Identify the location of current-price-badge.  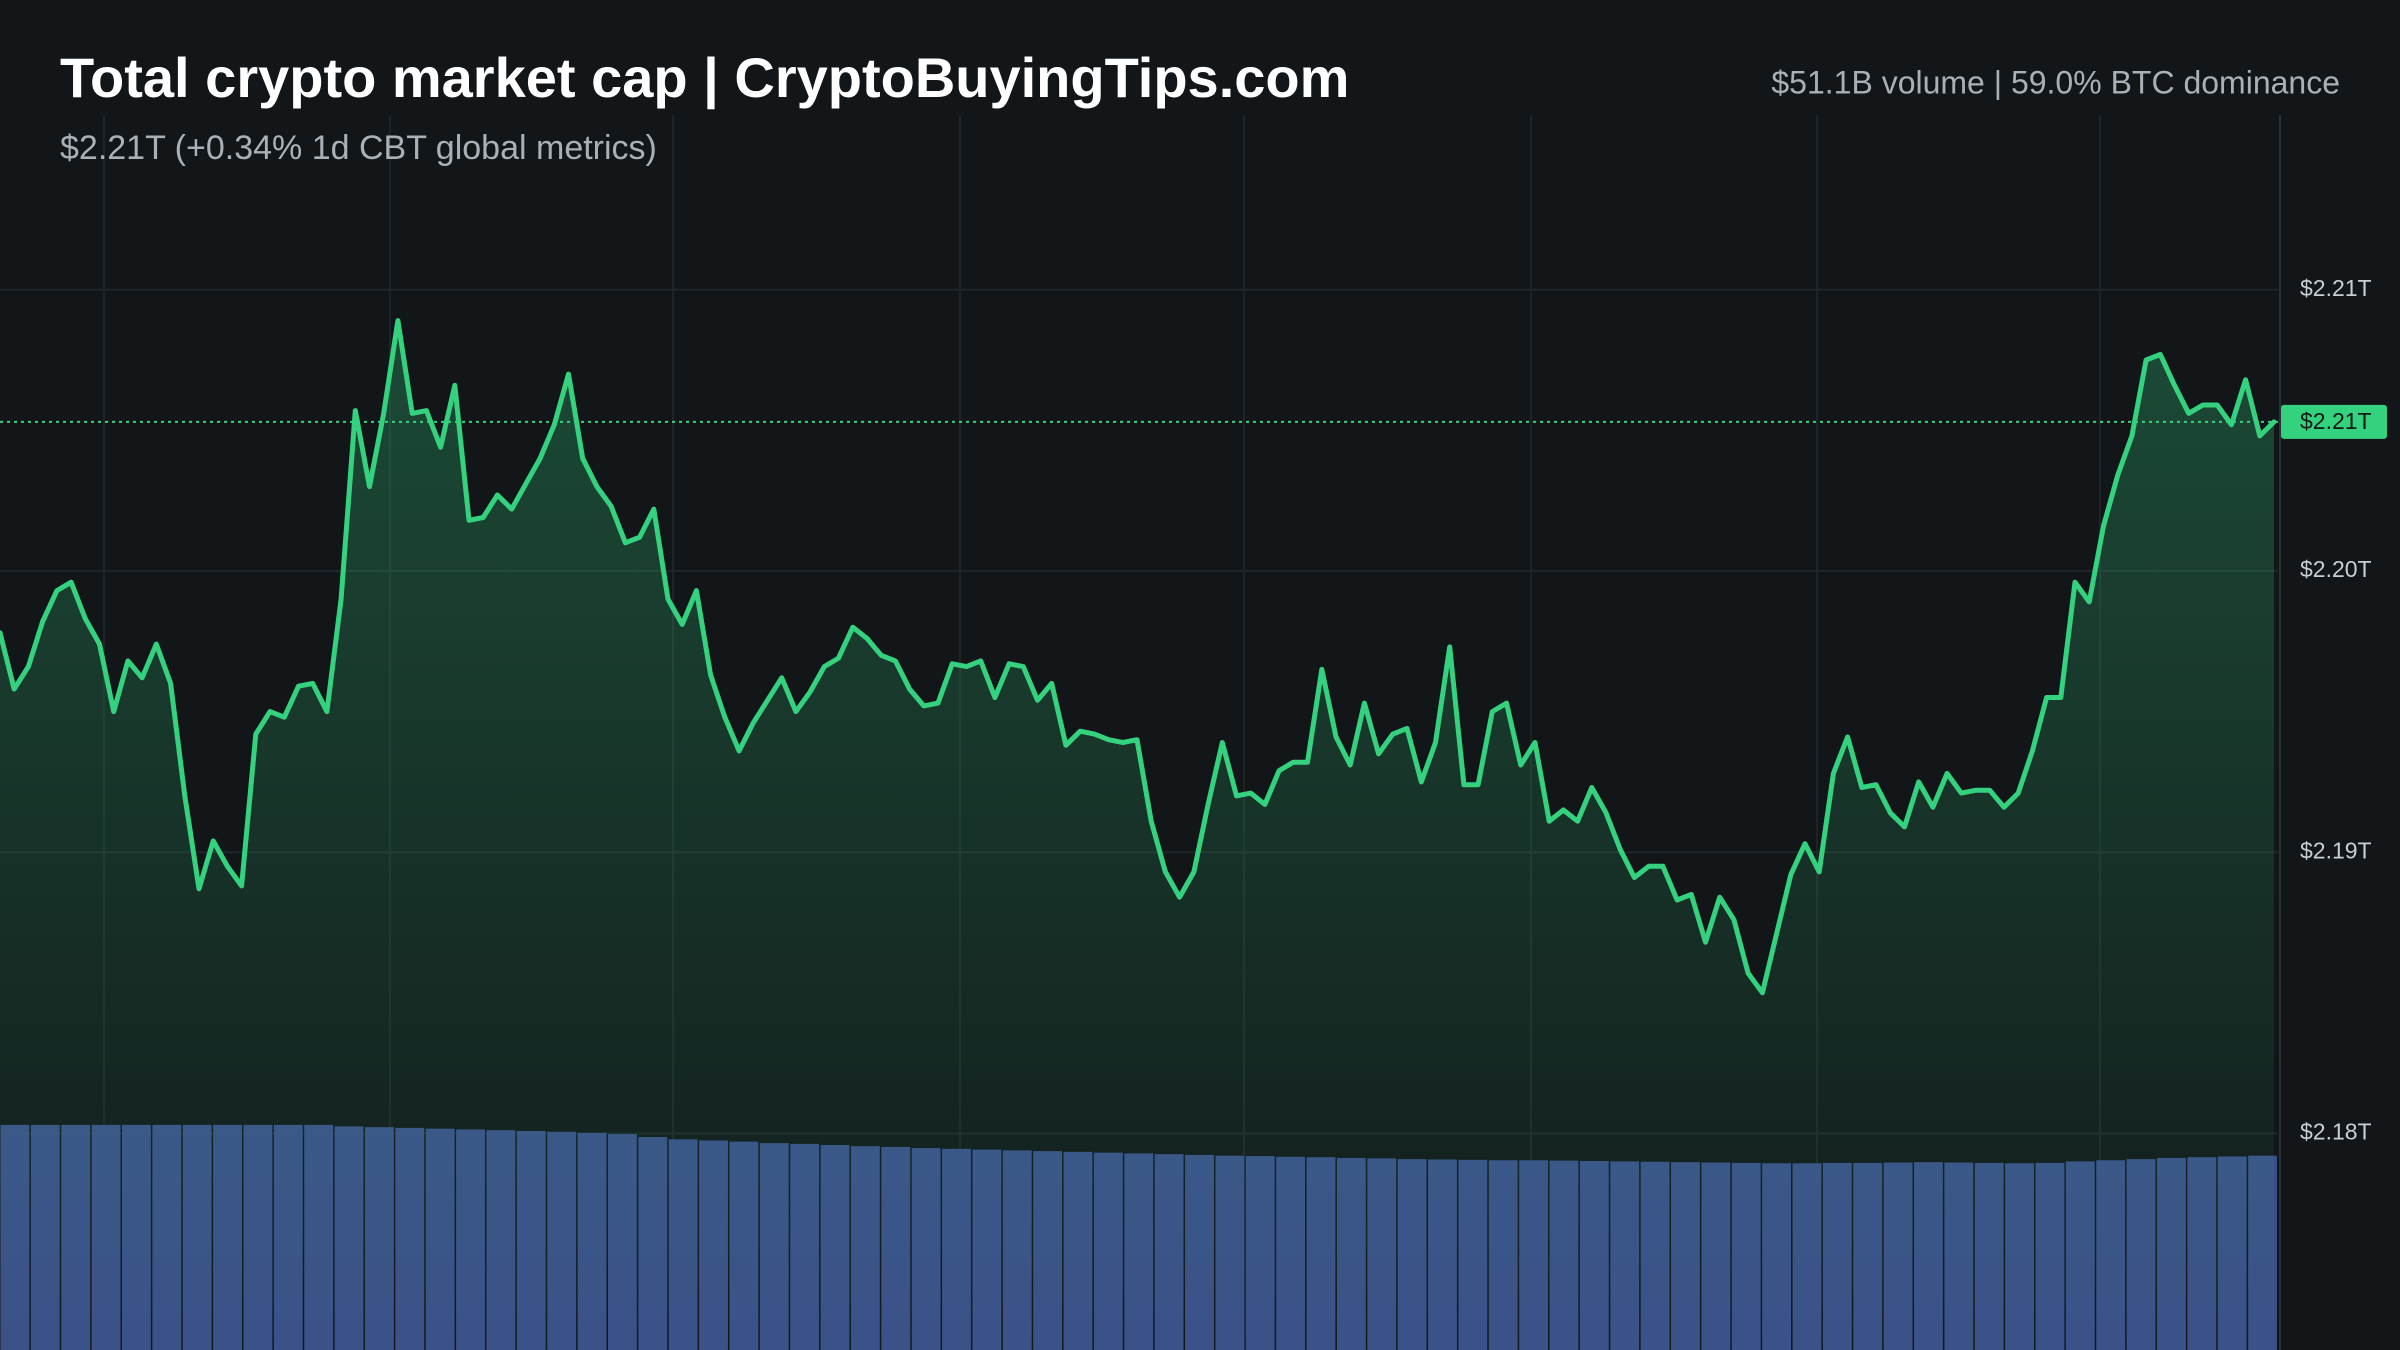
(2334, 421).